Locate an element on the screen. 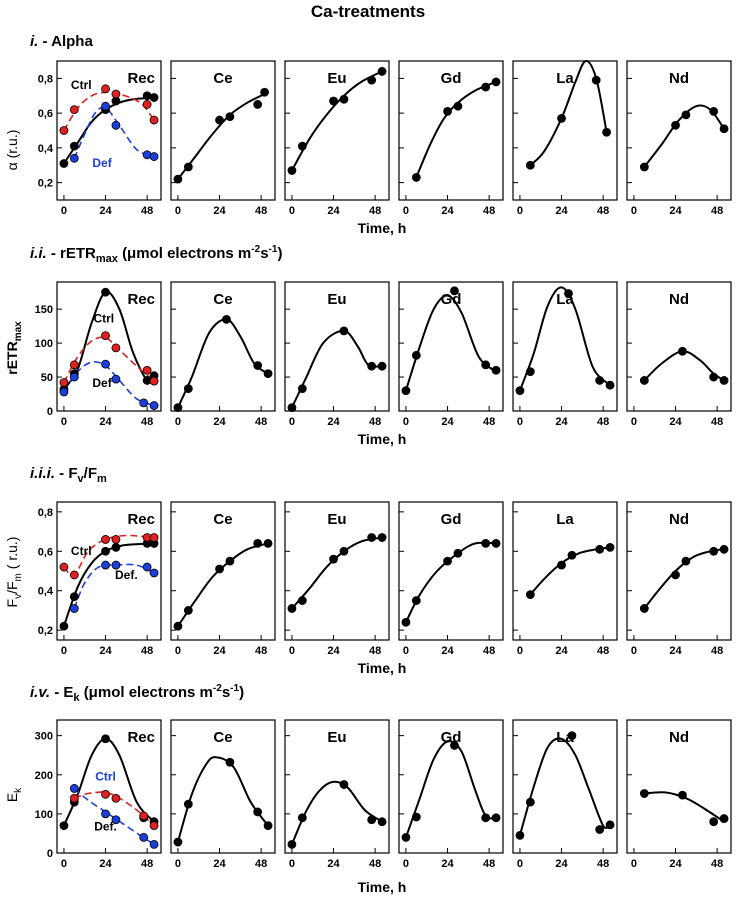  panel-label: Rec is located at coordinates (141, 519).